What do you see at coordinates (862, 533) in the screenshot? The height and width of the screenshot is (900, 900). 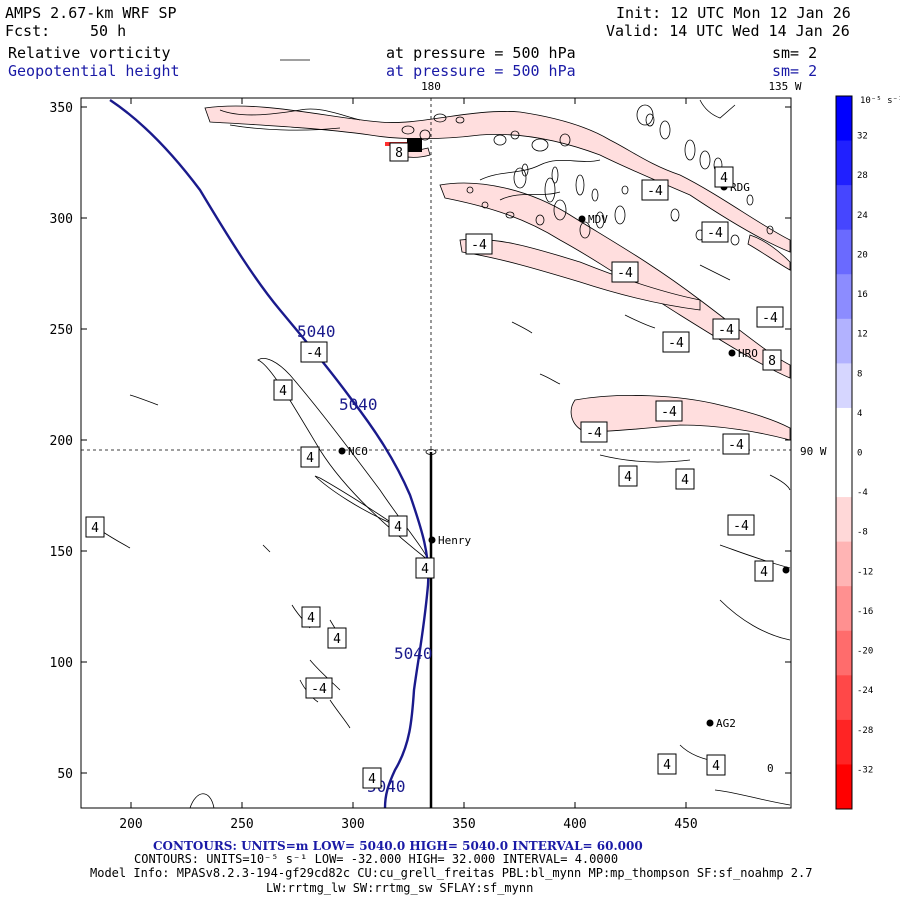 I see `colorbar-tick-label: -8` at bounding box center [862, 533].